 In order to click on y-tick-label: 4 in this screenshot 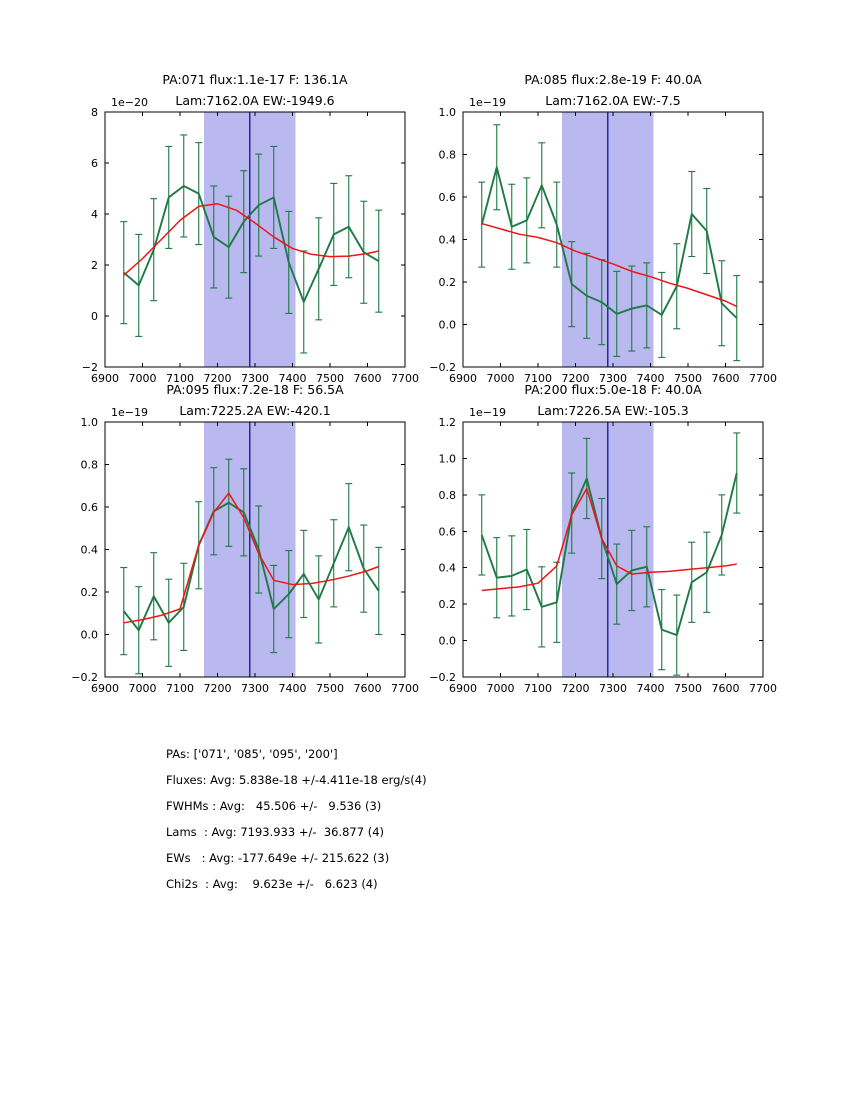, I will do `click(94, 214)`.